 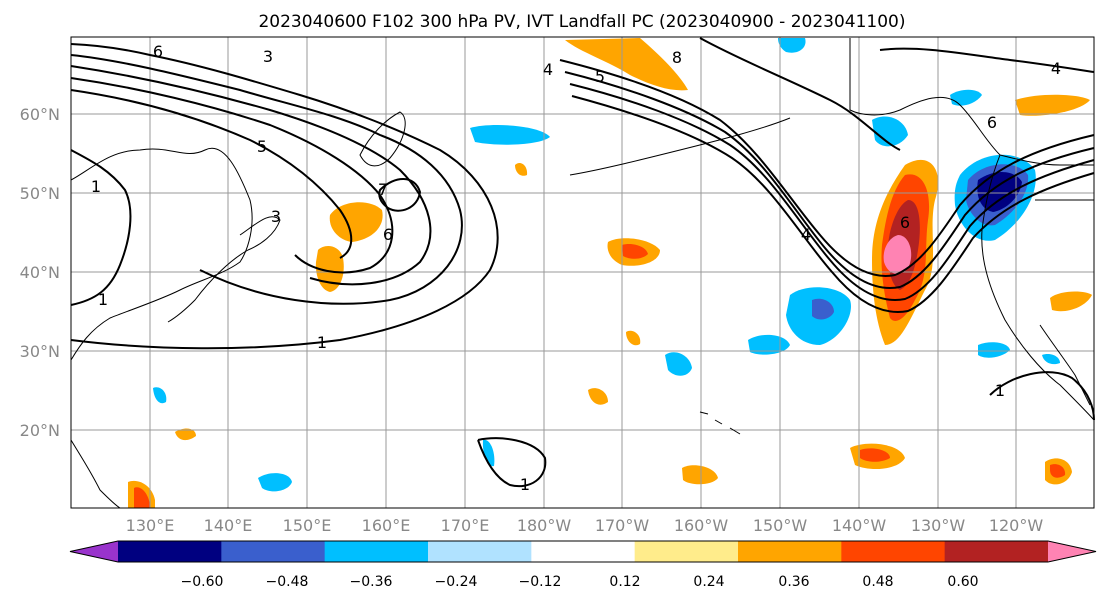 I want to click on coast-hawaii, so click(x=720, y=423).